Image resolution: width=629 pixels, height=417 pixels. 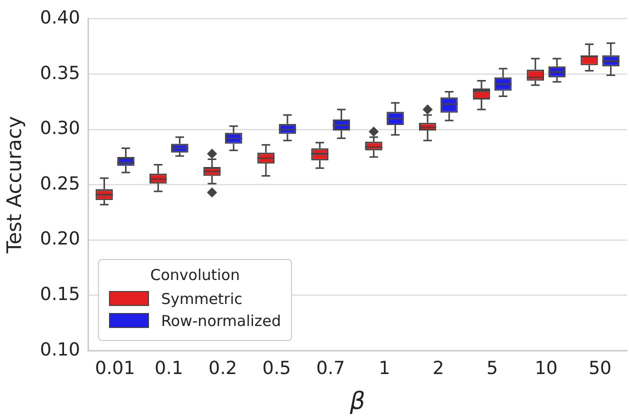 I want to click on x-tick-label: 0.5, so click(x=277, y=369).